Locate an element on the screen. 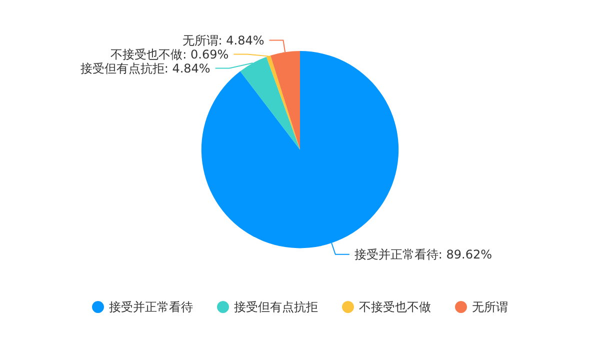  legend-label: 无所谓 is located at coordinates (490, 307).